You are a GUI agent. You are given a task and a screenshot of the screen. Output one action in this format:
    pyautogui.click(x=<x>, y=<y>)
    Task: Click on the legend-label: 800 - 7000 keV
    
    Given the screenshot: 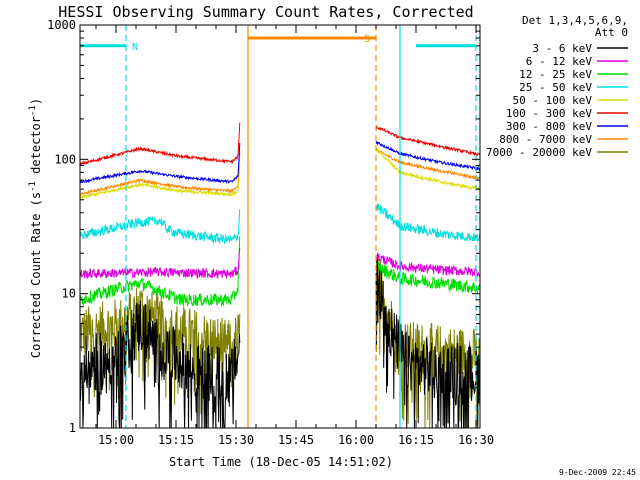 What is the action you would take?
    pyautogui.click(x=545, y=139)
    